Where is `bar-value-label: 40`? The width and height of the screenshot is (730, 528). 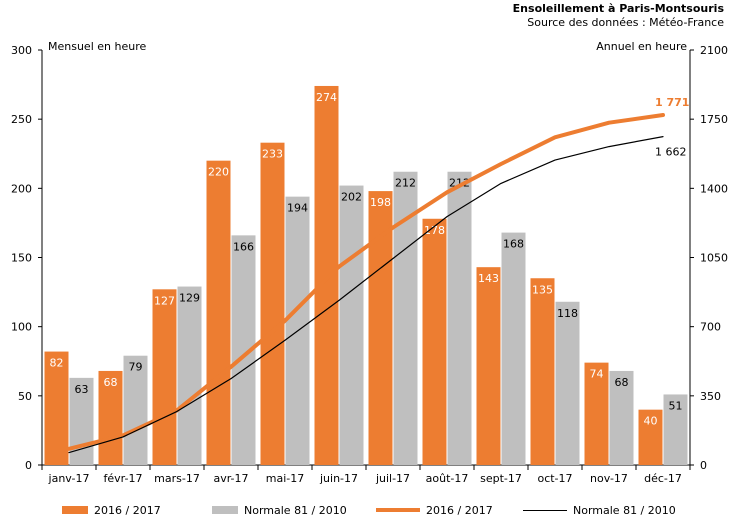 bar-value-label: 40 is located at coordinates (651, 421).